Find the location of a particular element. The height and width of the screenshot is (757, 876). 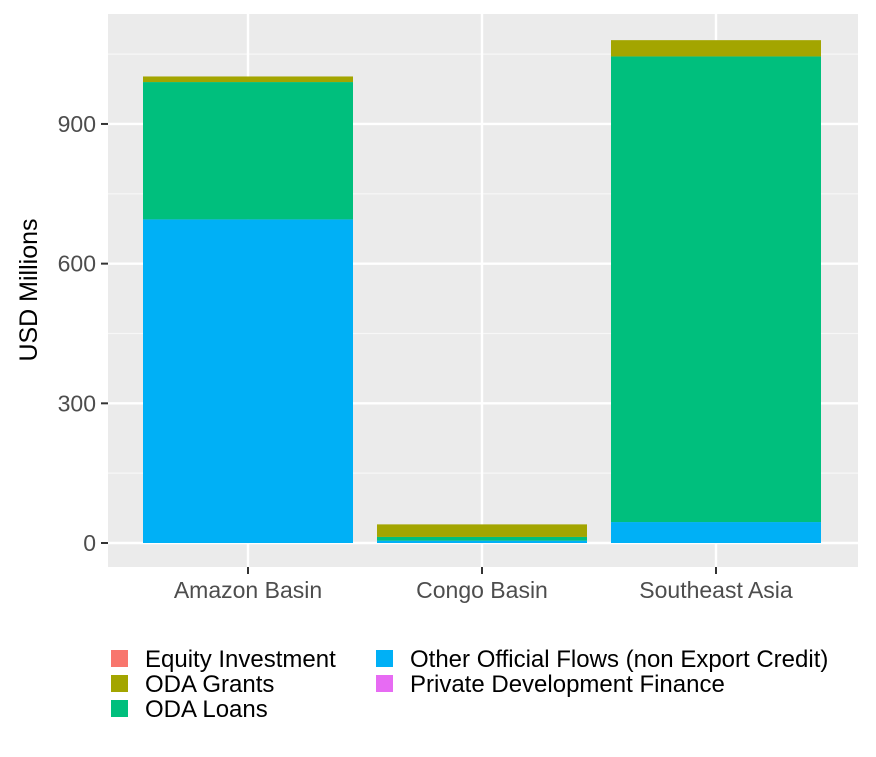

y-axis-title: USD Millions is located at coordinates (29, 289).